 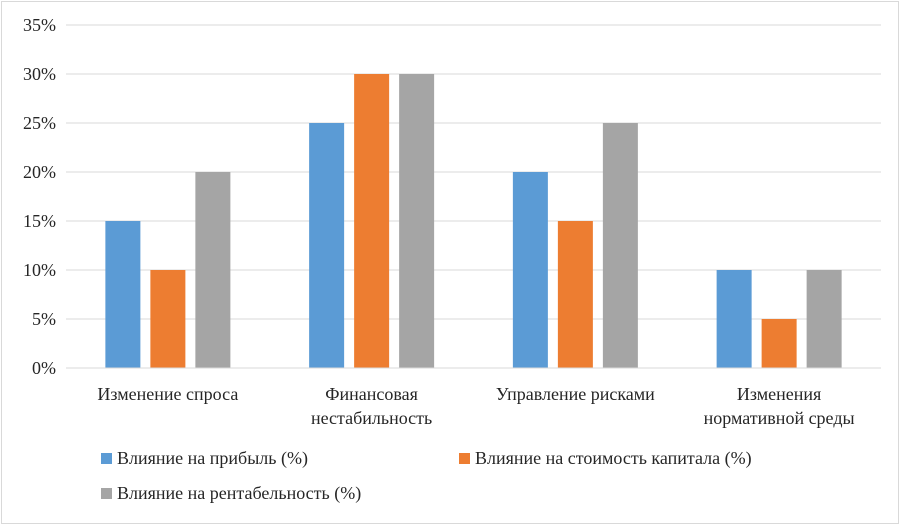 I want to click on y-tick-label: 30%, so click(x=39, y=74).